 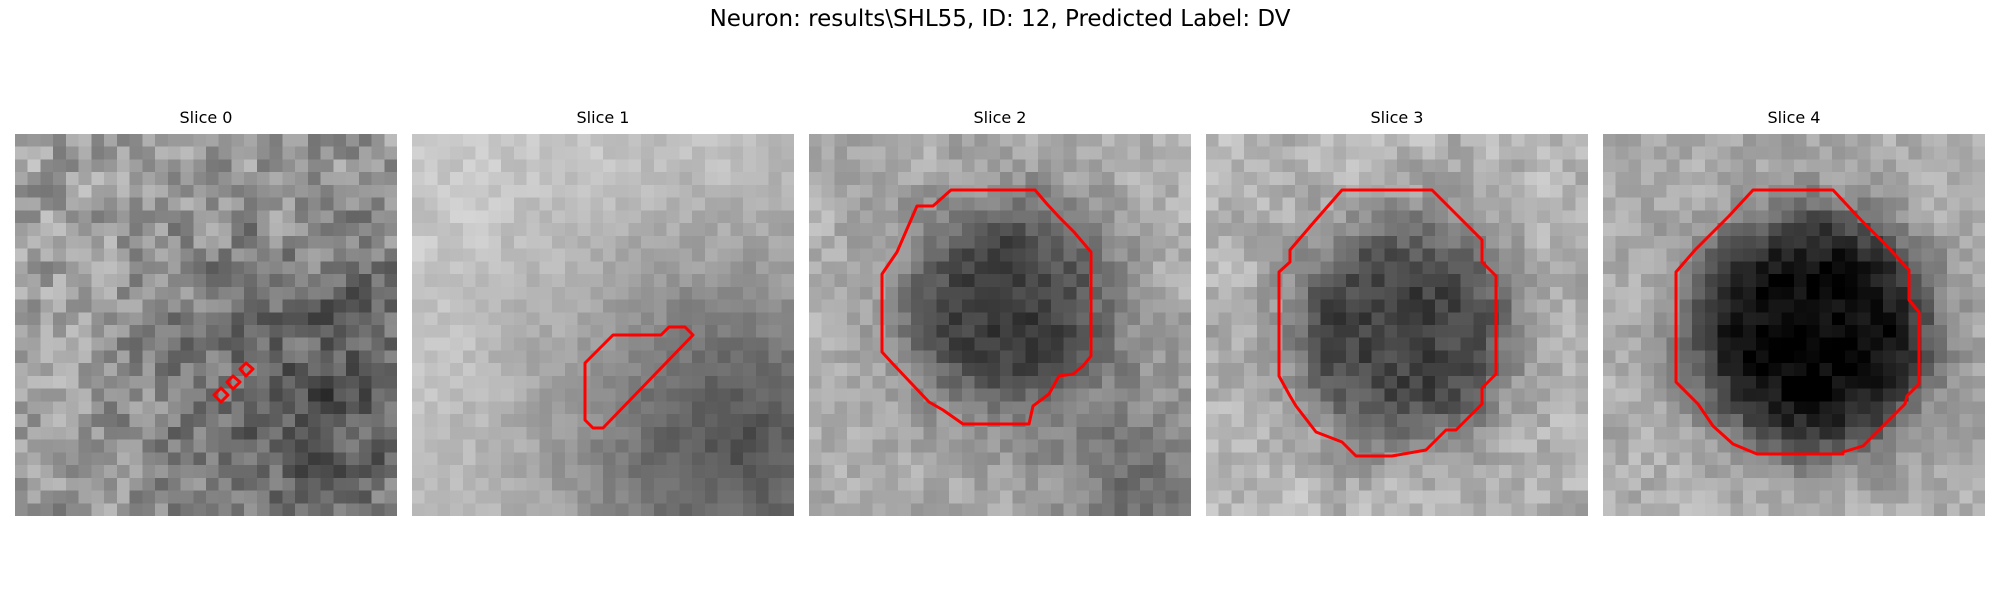 I want to click on slice-title: Slice 3, so click(x=1397, y=117).